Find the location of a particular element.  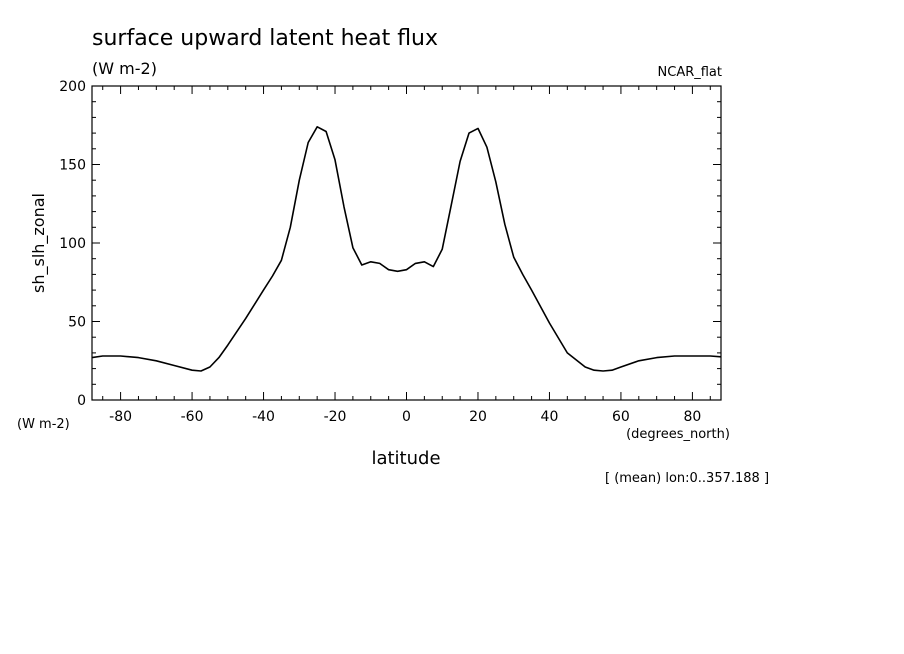

y-tick-label: 200 is located at coordinates (72, 87).